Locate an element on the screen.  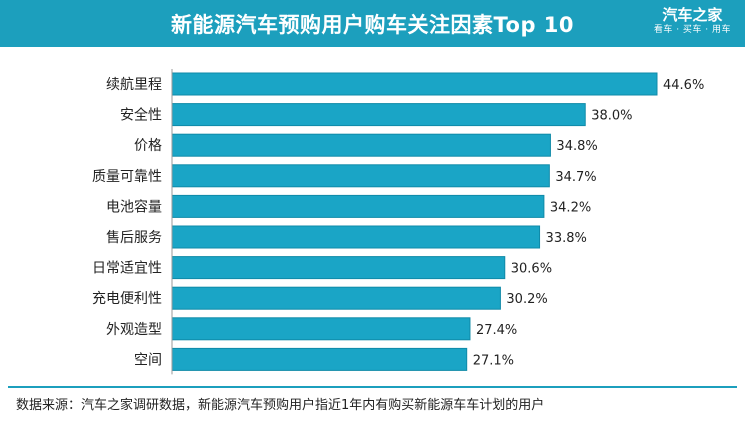
value-label: 30.6% is located at coordinates (531, 269).